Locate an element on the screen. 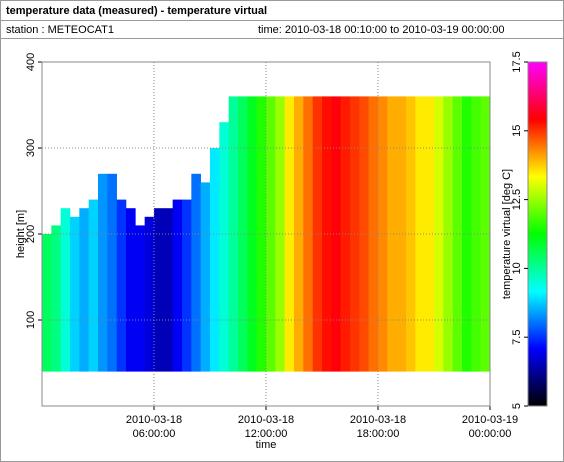 The height and width of the screenshot is (462, 564). y-tick-label: 300 is located at coordinates (31, 148).